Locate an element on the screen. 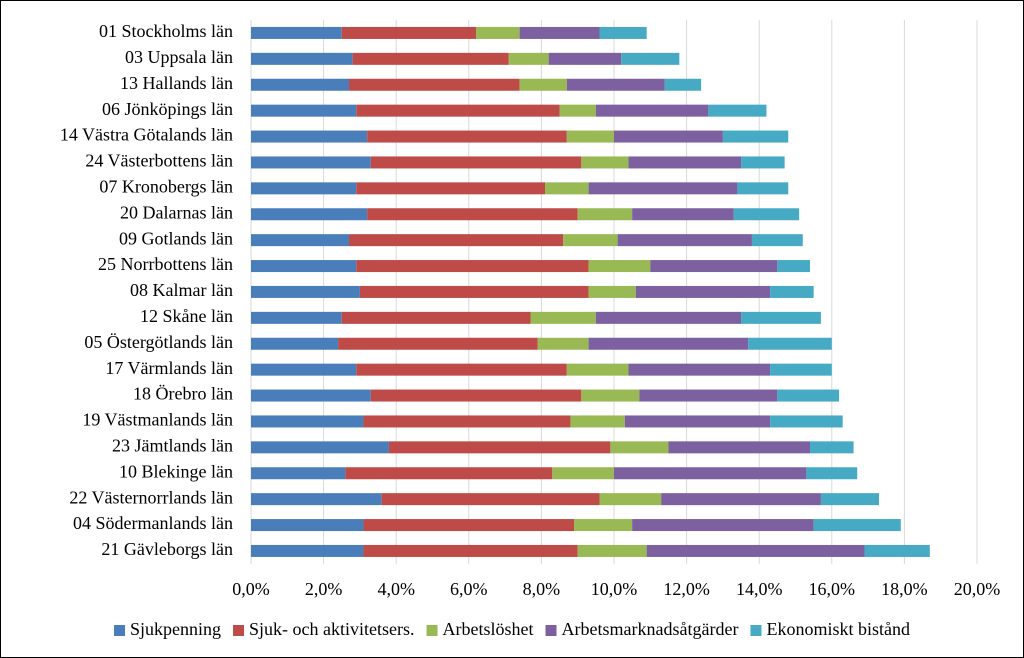 Image resolution: width=1024 pixels, height=658 pixels. y-tick-label: 22 Västernorrlands län is located at coordinates (151, 497).